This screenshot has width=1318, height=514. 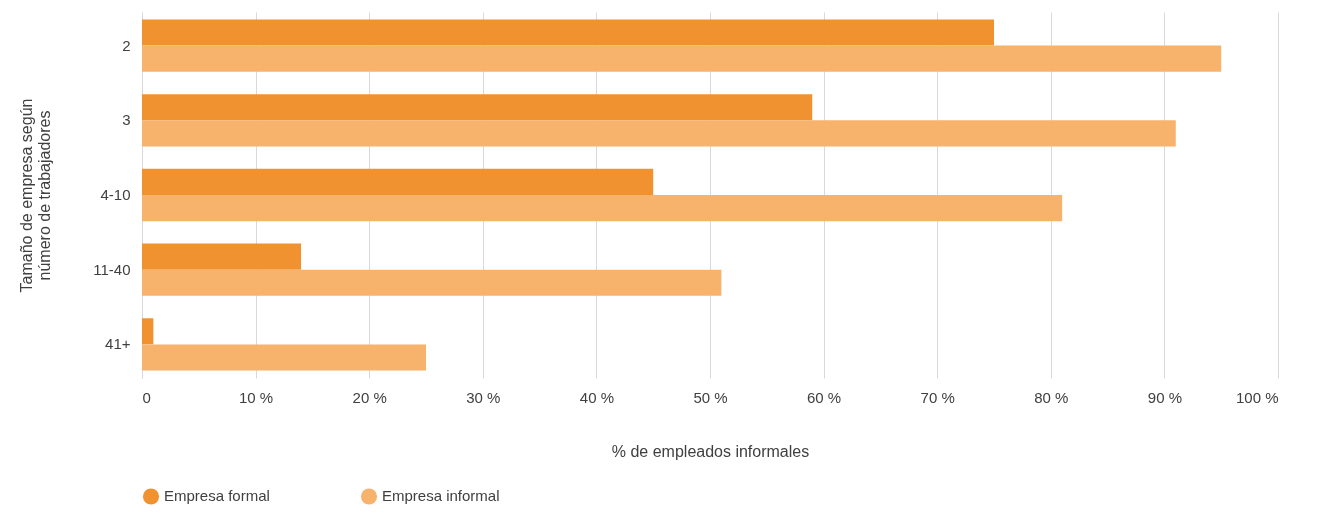 I want to click on x-axis-title: % de empleados informales, so click(x=710, y=451).